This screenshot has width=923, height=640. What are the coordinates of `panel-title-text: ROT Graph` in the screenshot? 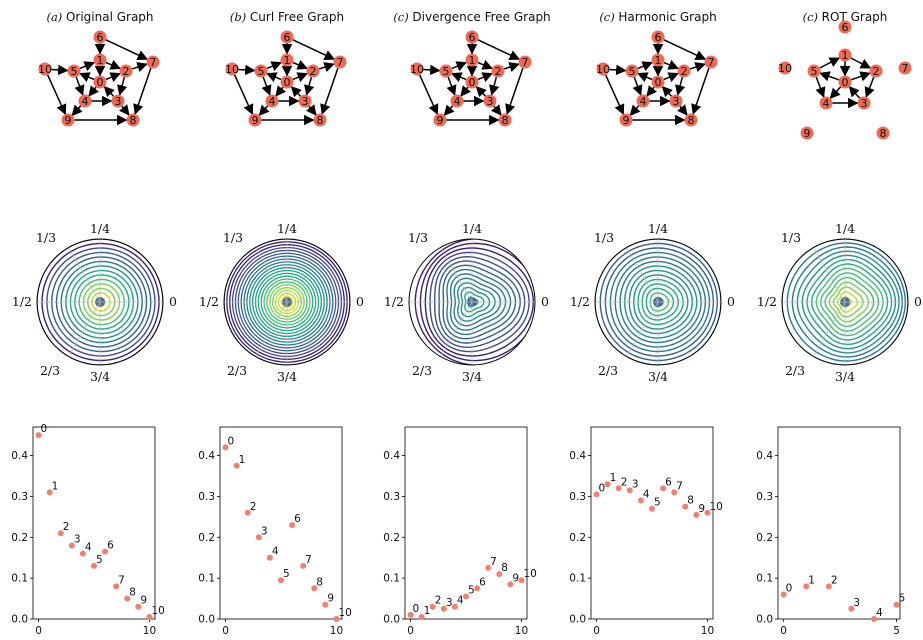 It's located at (855, 17).